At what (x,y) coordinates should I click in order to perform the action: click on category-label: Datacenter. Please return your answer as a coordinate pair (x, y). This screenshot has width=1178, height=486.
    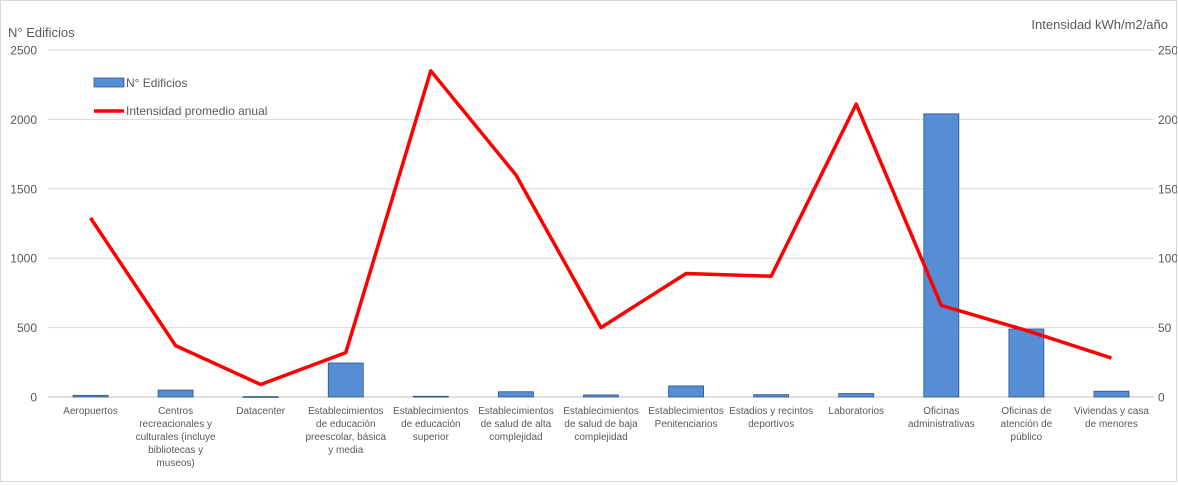
    Looking at the image, I should click on (261, 411).